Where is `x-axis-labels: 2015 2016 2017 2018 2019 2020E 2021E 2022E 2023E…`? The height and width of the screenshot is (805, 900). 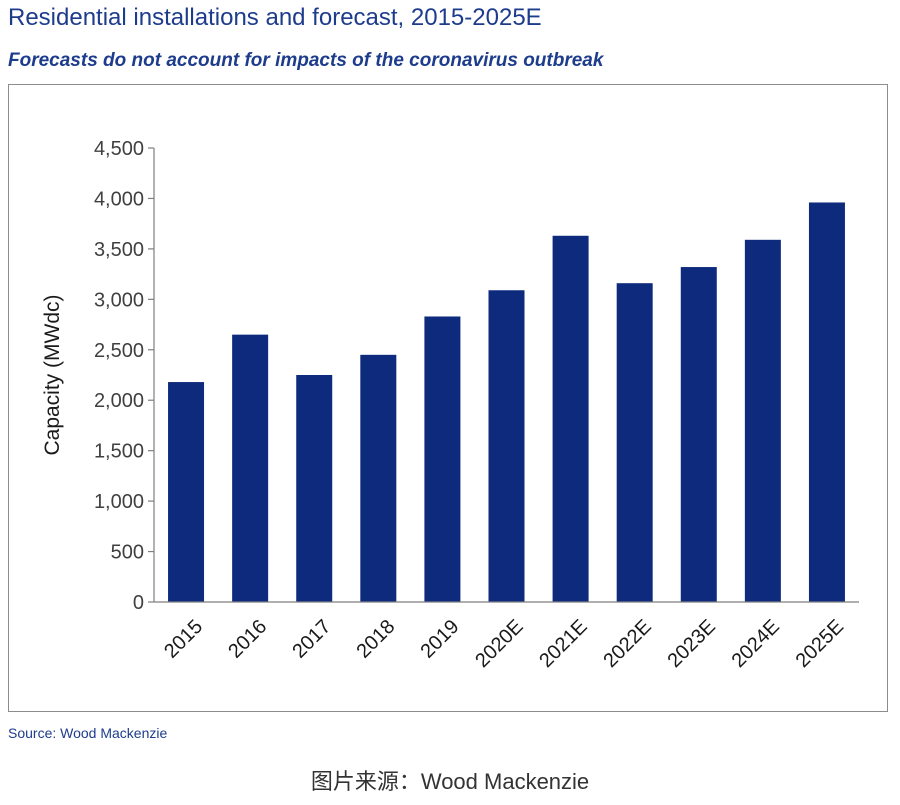 x-axis-labels: 2015 2016 2017 2018 2019 2020E 2021E 2022E 2023E… is located at coordinates (504, 644).